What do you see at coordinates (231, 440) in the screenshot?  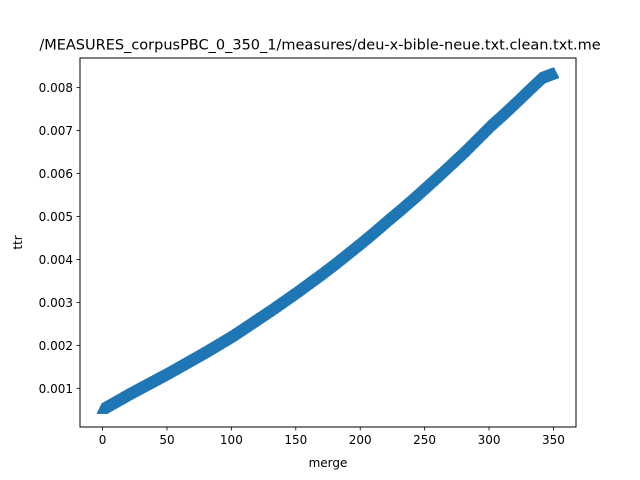 I see `x-tick-label: 100` at bounding box center [231, 440].